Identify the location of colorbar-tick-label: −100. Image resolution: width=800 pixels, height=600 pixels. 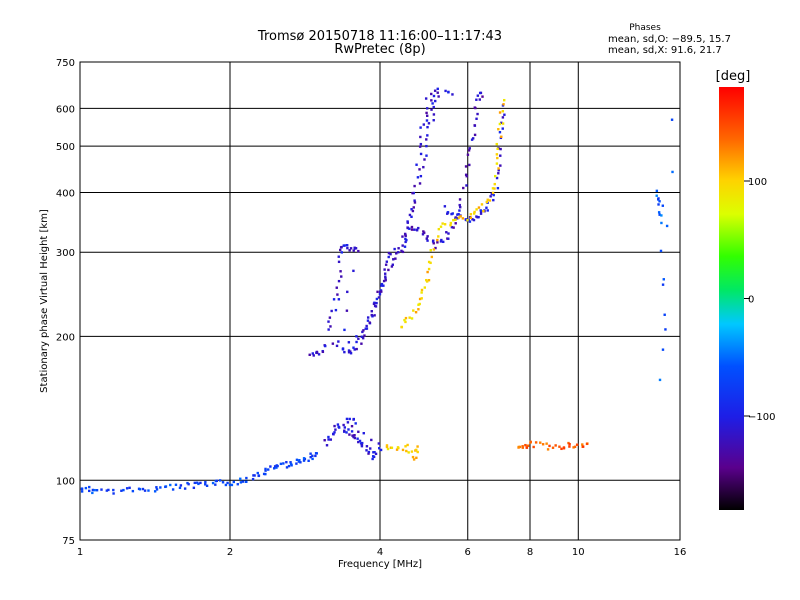
(761, 417).